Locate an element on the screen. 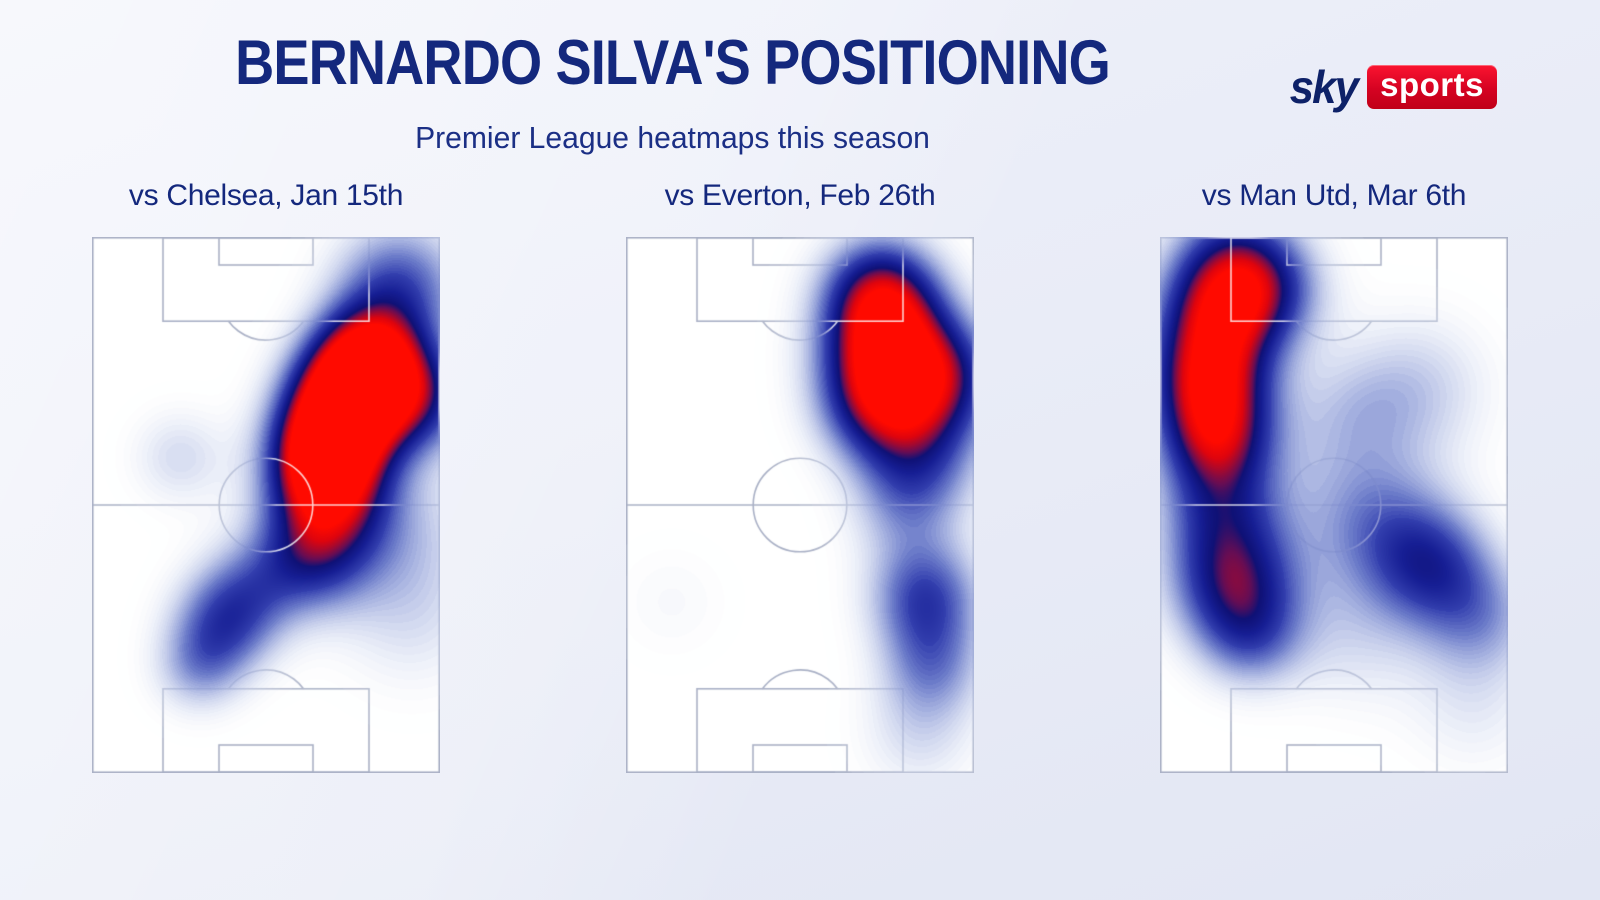 The image size is (1600, 900). heatmap-panel-chelsea: vs Chelsea, Jan 15th is located at coordinates (266, 475).